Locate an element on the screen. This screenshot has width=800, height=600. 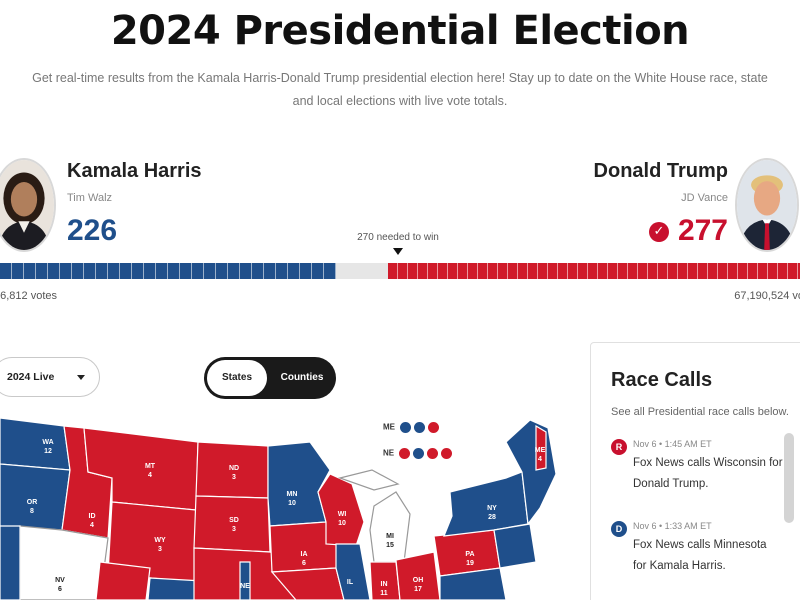
toggle-states: States is located at coordinates (237, 378).